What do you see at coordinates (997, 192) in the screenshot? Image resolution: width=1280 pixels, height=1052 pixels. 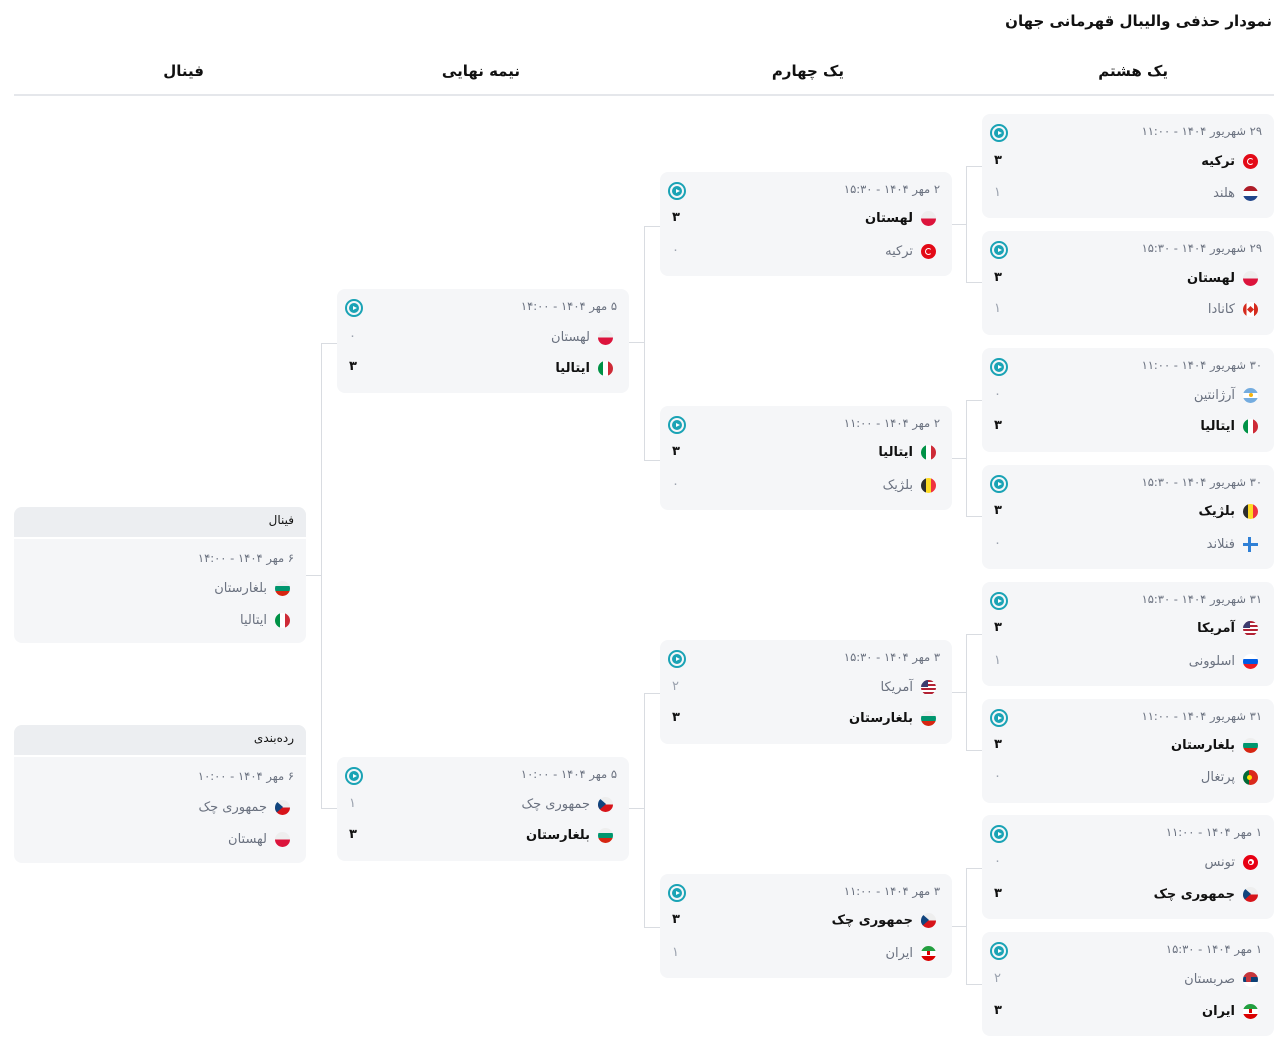 I see `team-score: ۱` at bounding box center [997, 192].